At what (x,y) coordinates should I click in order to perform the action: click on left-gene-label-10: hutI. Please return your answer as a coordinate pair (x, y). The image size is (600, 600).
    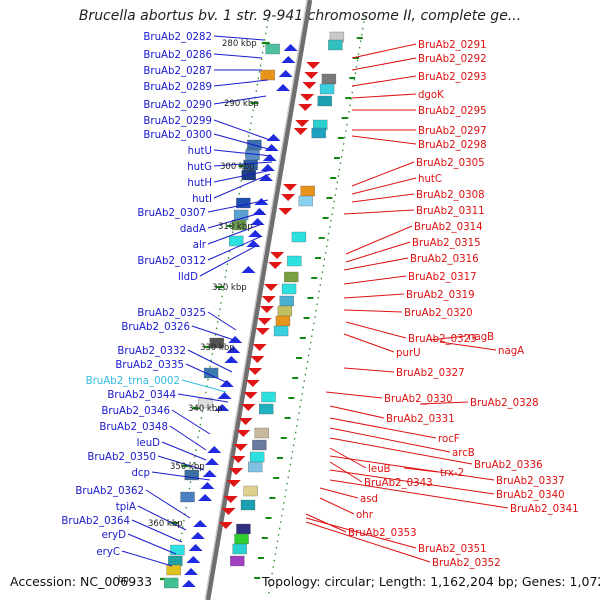
    Looking at the image, I should click on (202, 199).